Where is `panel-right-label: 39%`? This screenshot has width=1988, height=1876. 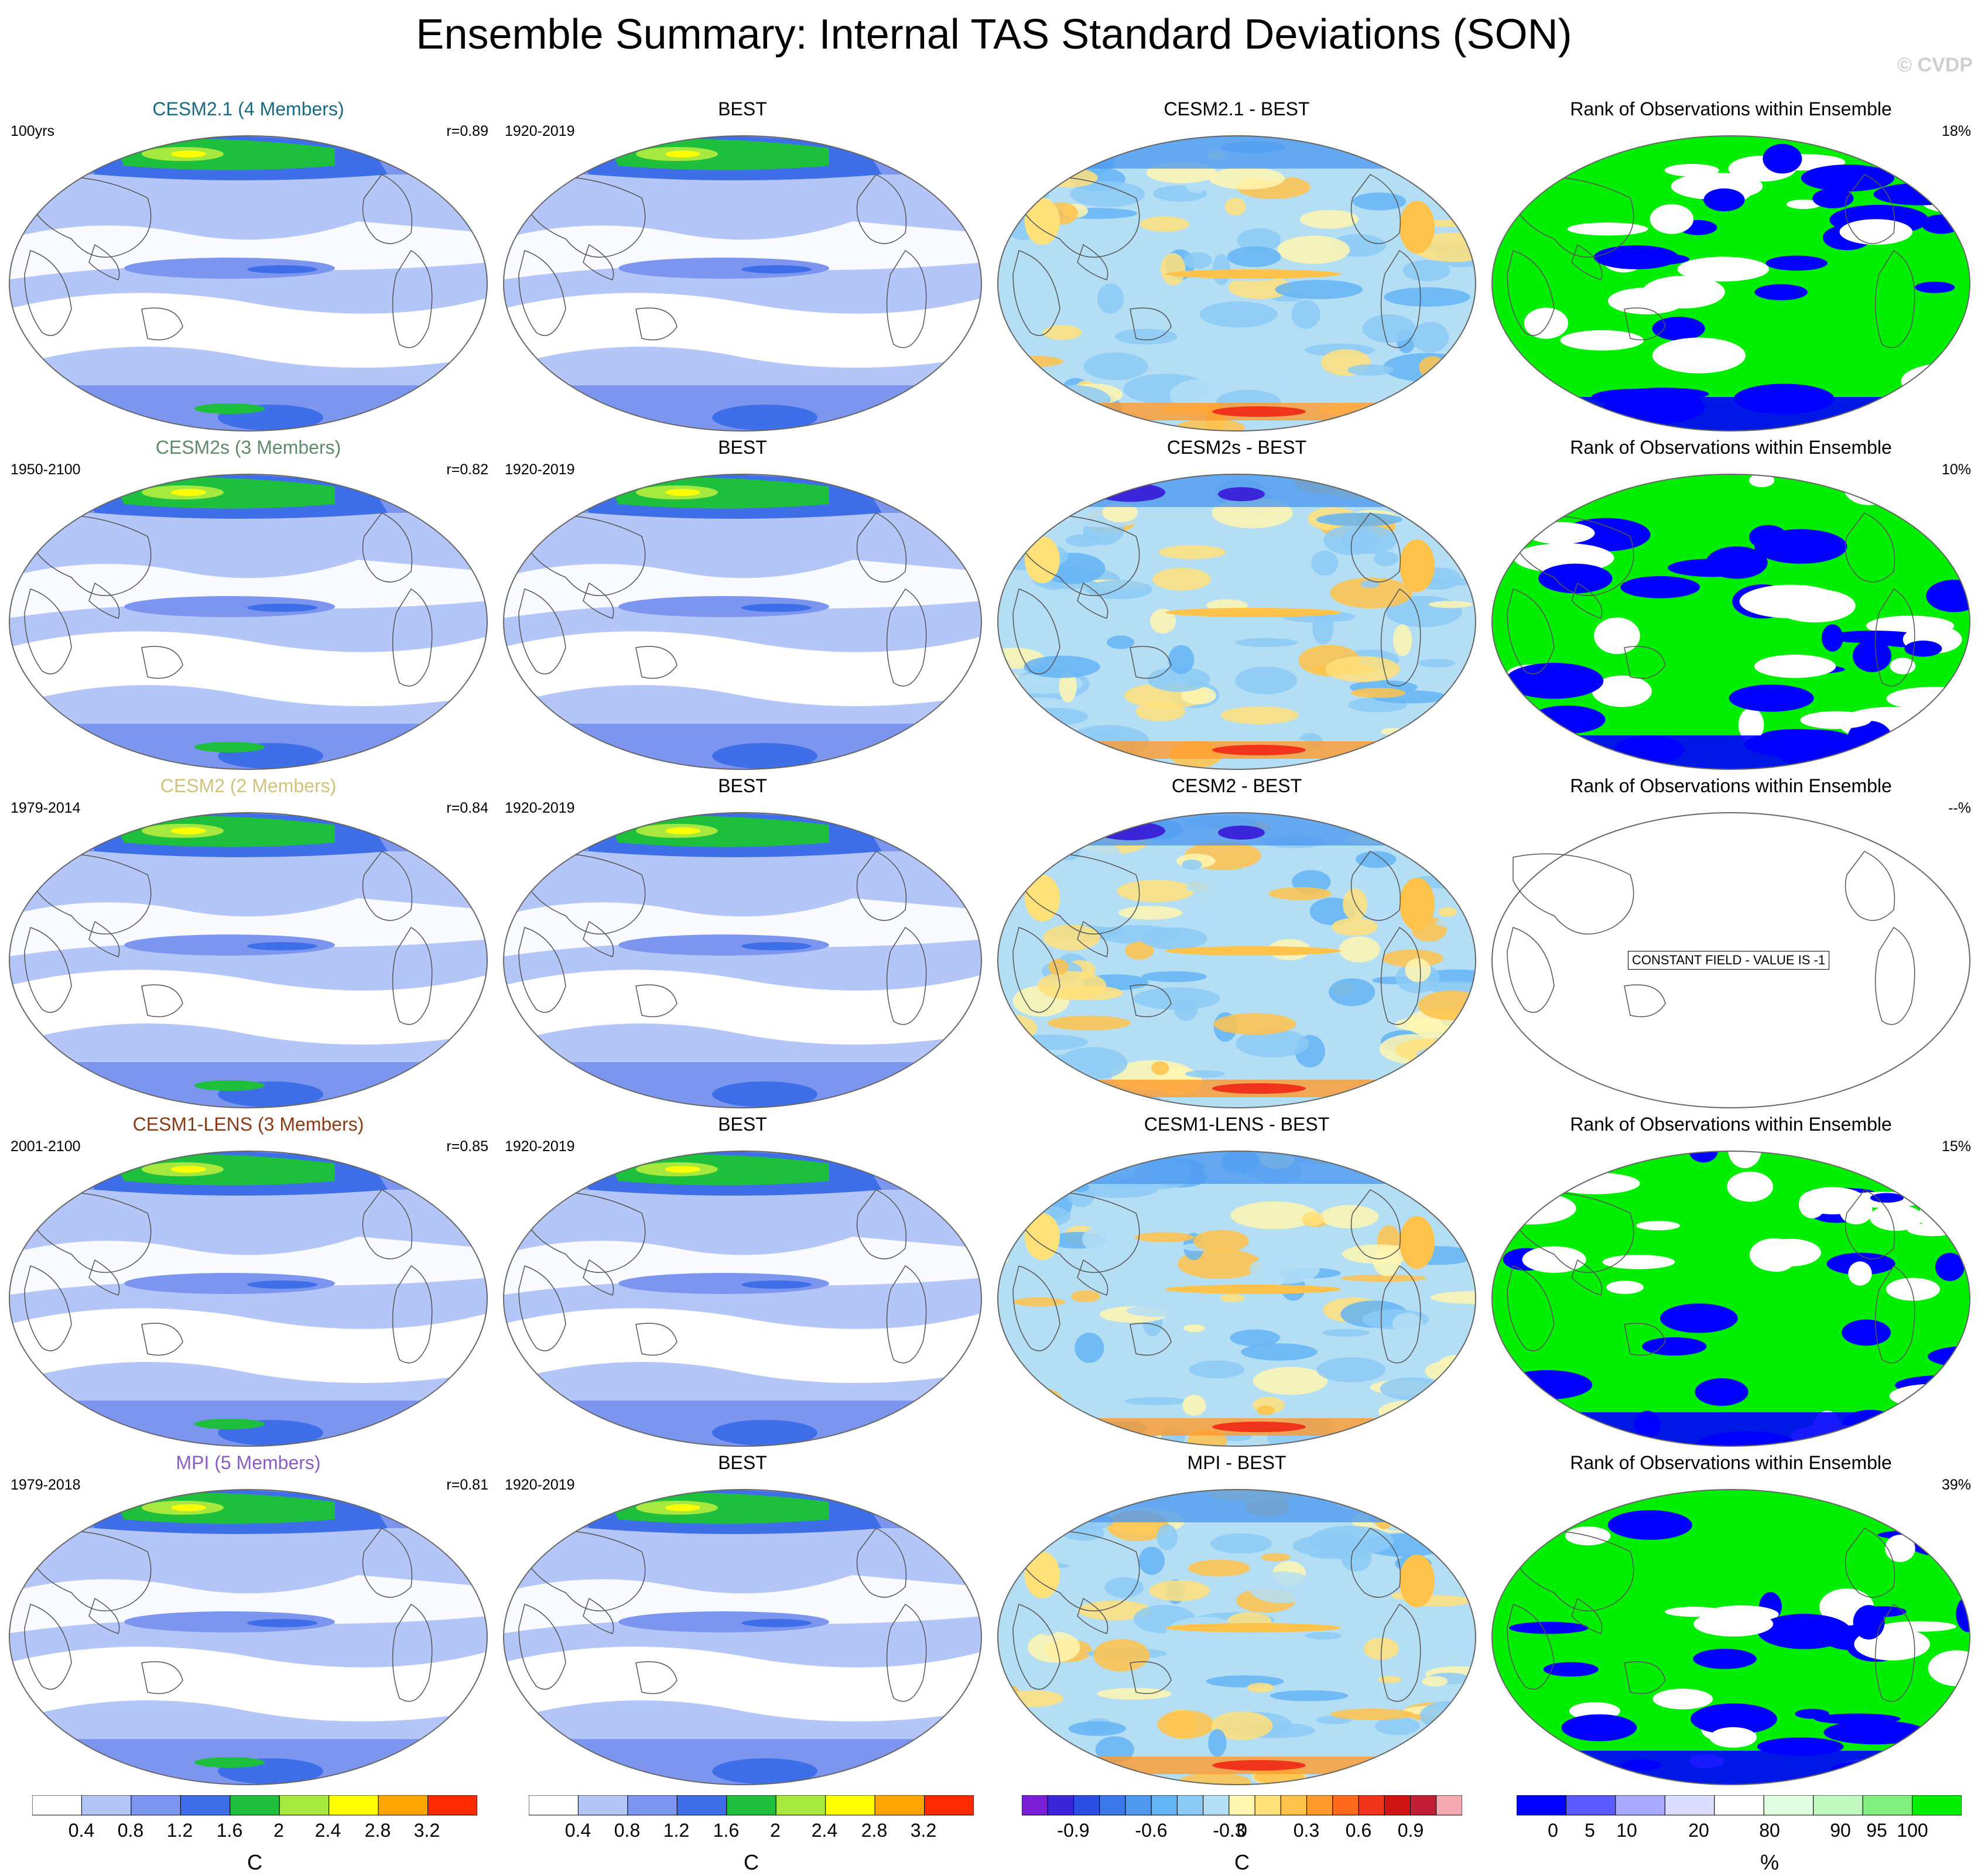
panel-right-label: 39% is located at coordinates (1956, 1485).